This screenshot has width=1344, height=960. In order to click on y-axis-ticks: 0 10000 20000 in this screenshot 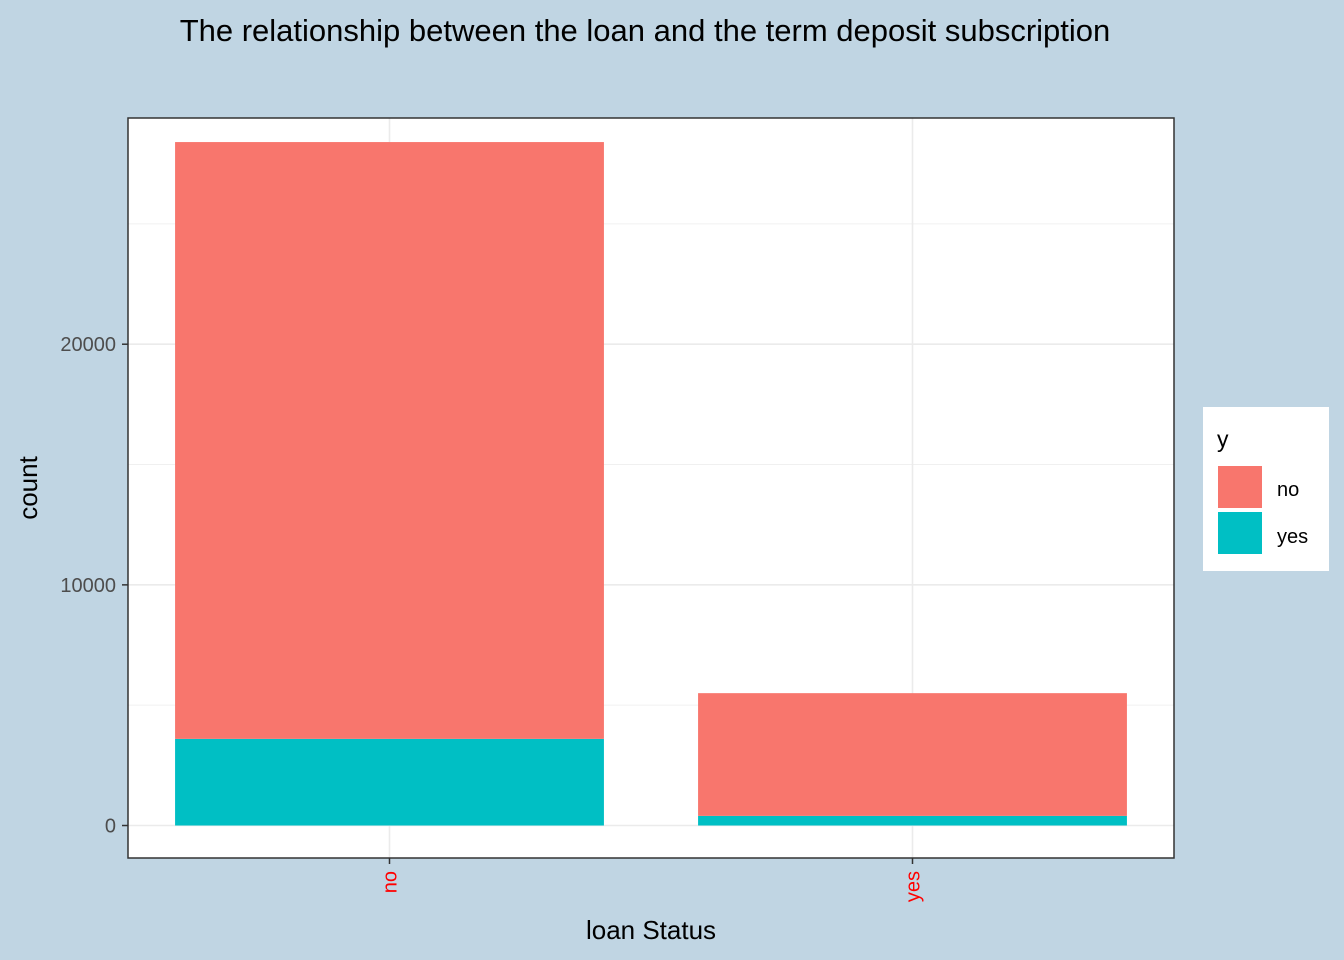, I will do `click(94, 586)`.